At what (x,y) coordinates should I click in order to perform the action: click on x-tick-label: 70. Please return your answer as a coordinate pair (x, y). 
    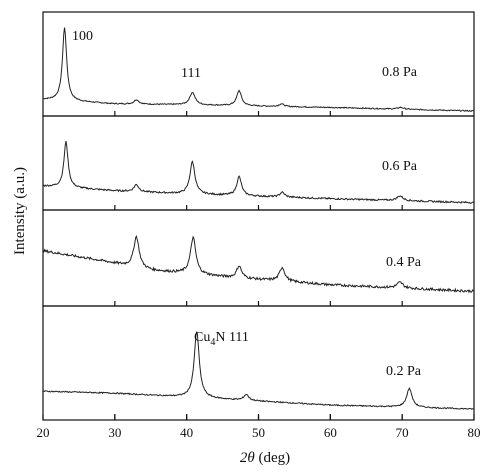
    Looking at the image, I should click on (402, 432).